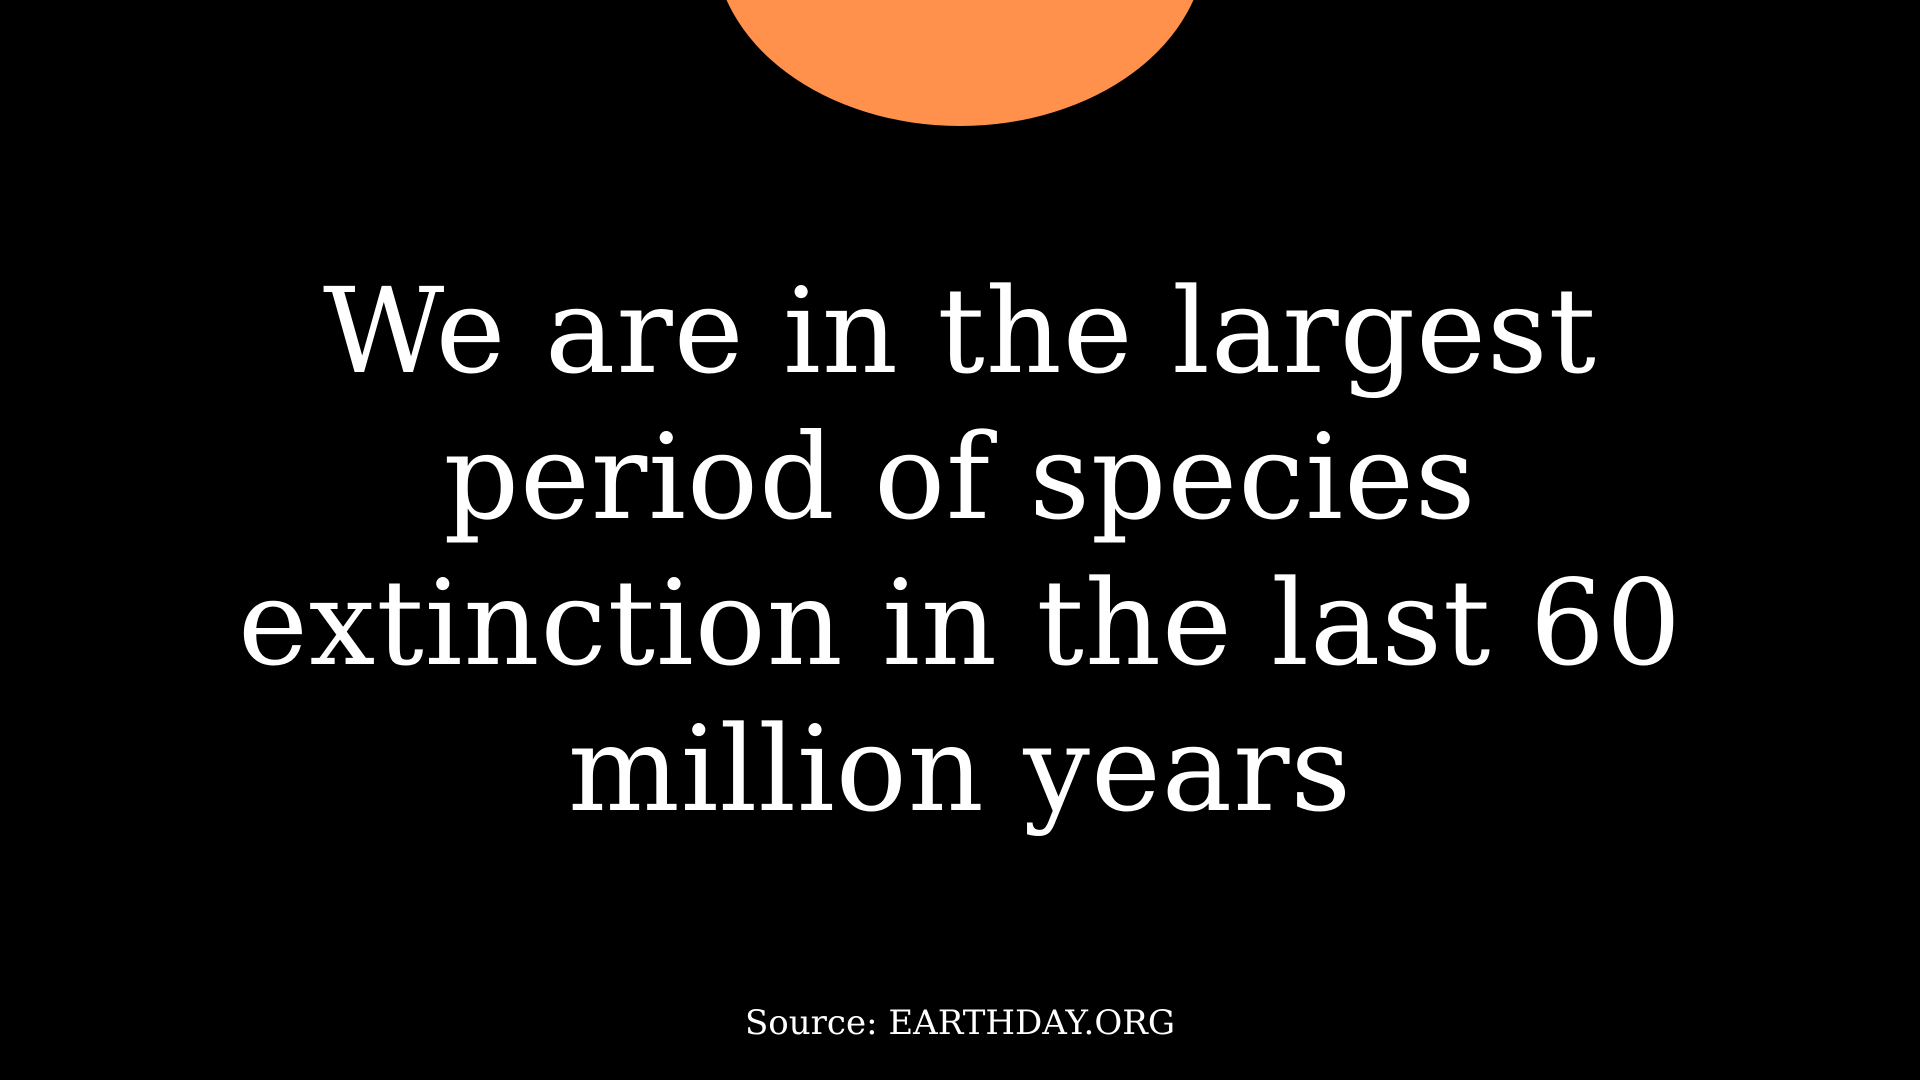 This screenshot has width=1920, height=1080. I want to click on headline-line-2: period of species, so click(960, 477).